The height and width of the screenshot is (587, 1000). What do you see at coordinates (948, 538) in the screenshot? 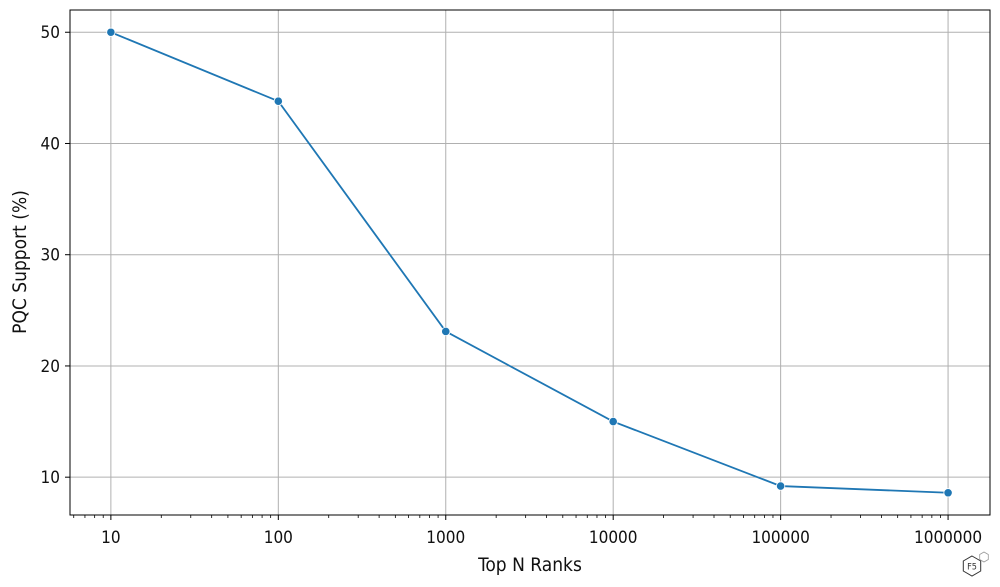
I see `x-tick-label: 1000000` at bounding box center [948, 538].